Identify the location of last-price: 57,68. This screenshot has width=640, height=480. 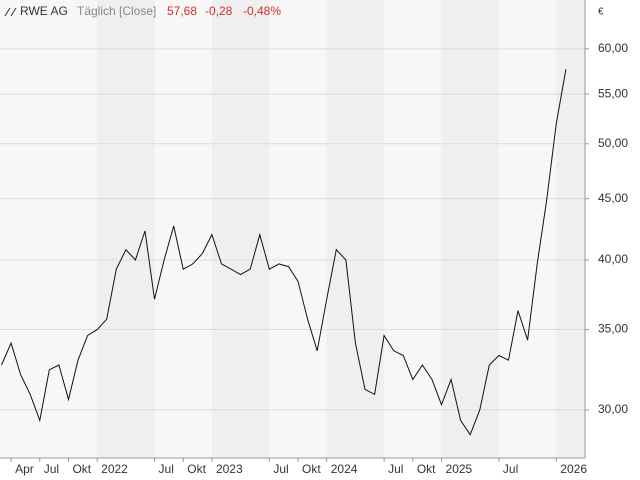
(182, 11).